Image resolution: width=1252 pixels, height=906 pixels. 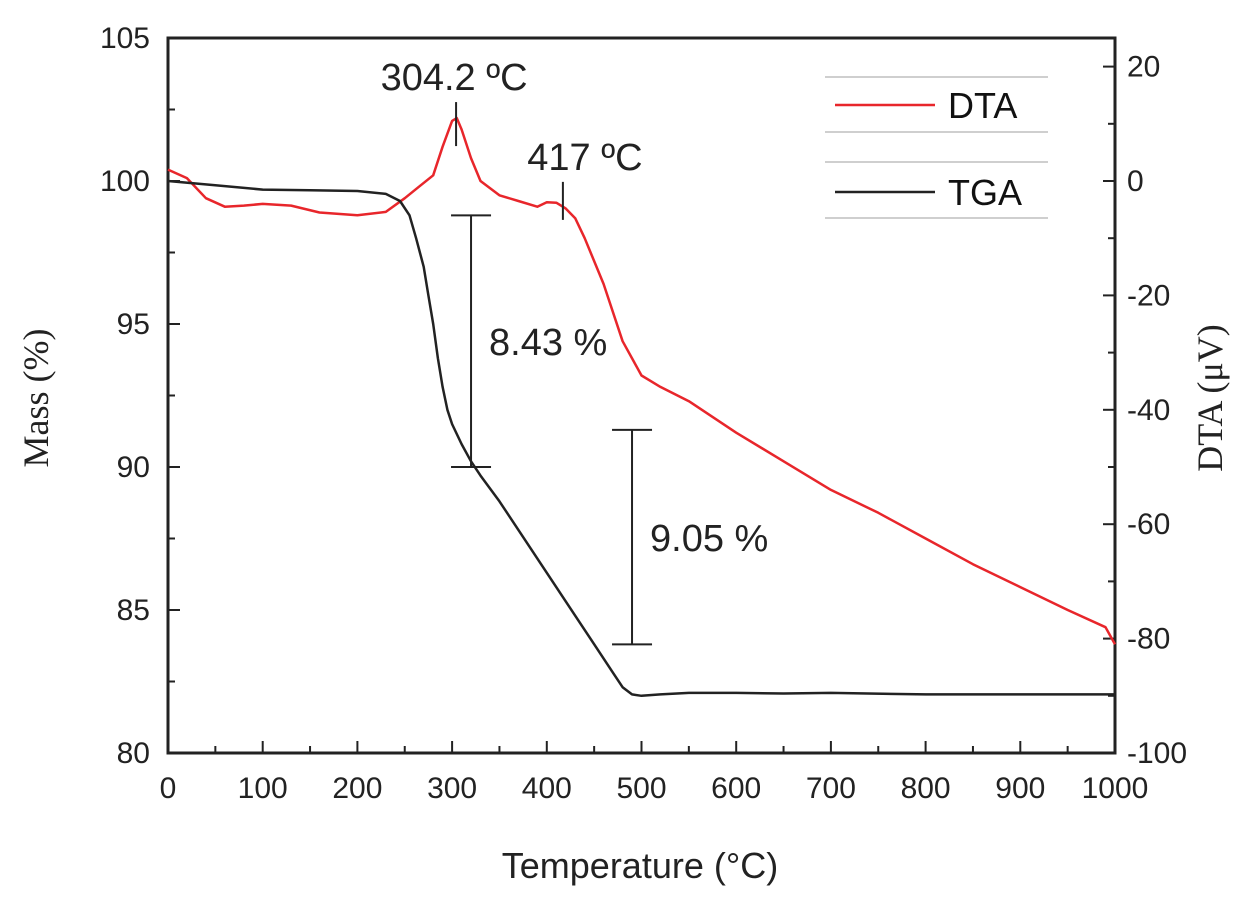 I want to click on x-axis-title: Temperature (°C), so click(x=640, y=865).